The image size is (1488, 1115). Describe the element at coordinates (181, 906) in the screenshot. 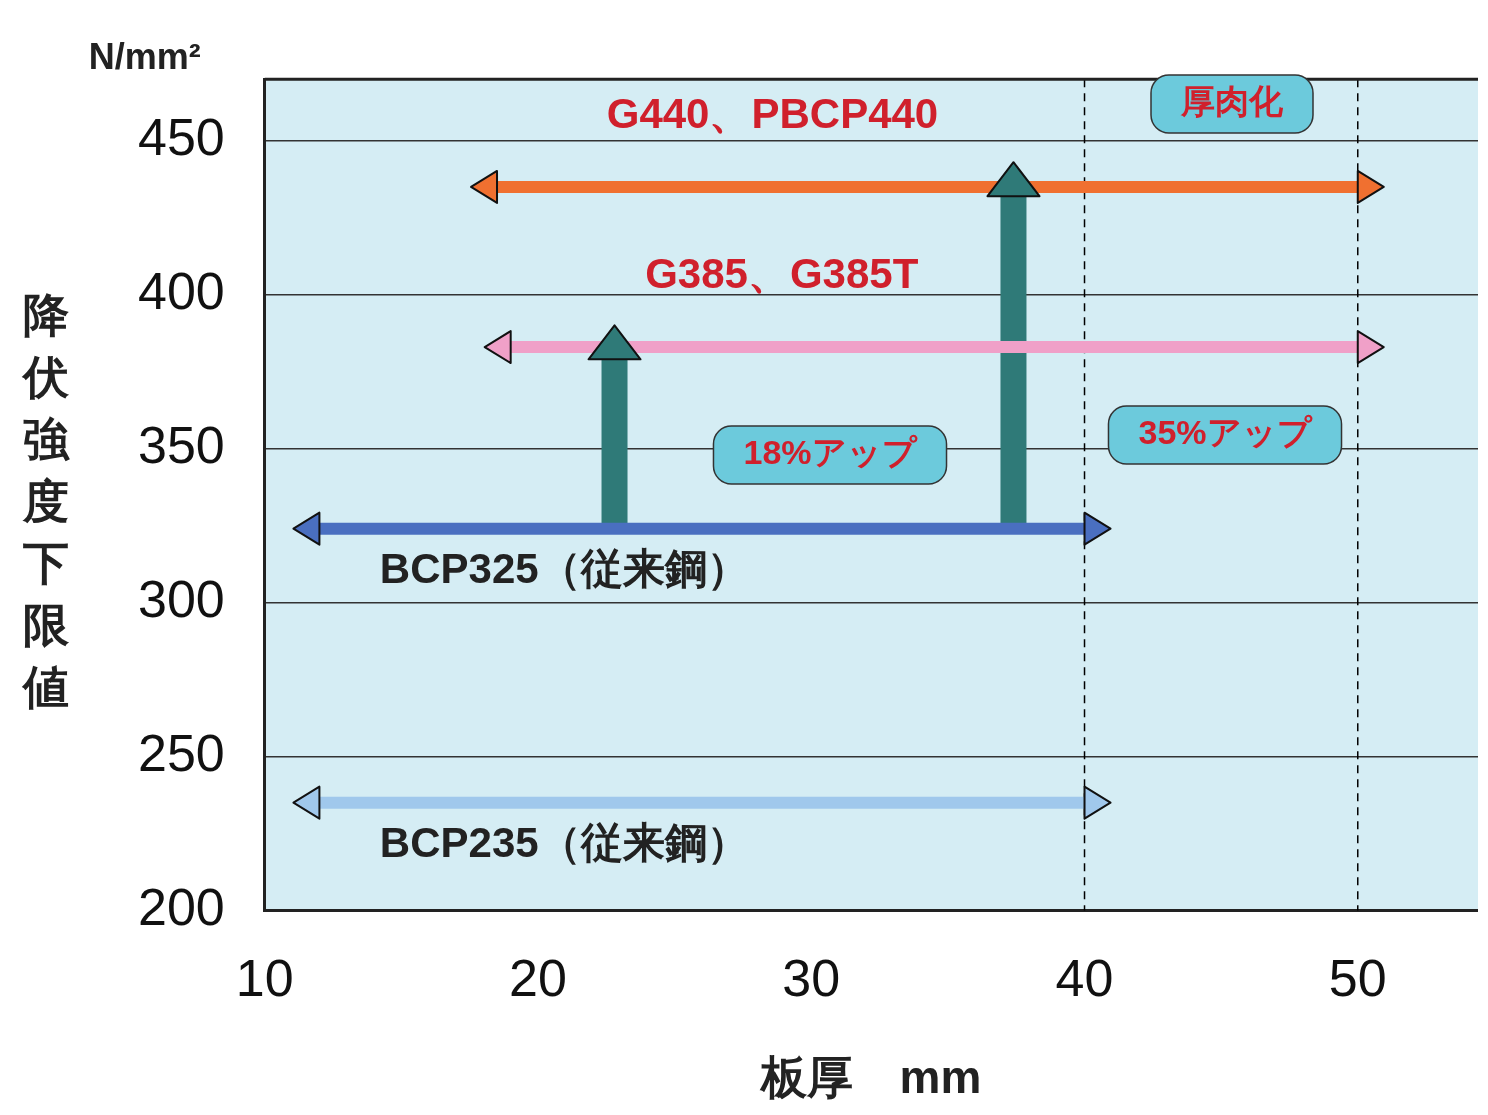

I see `y-tick-label: 200` at that location.